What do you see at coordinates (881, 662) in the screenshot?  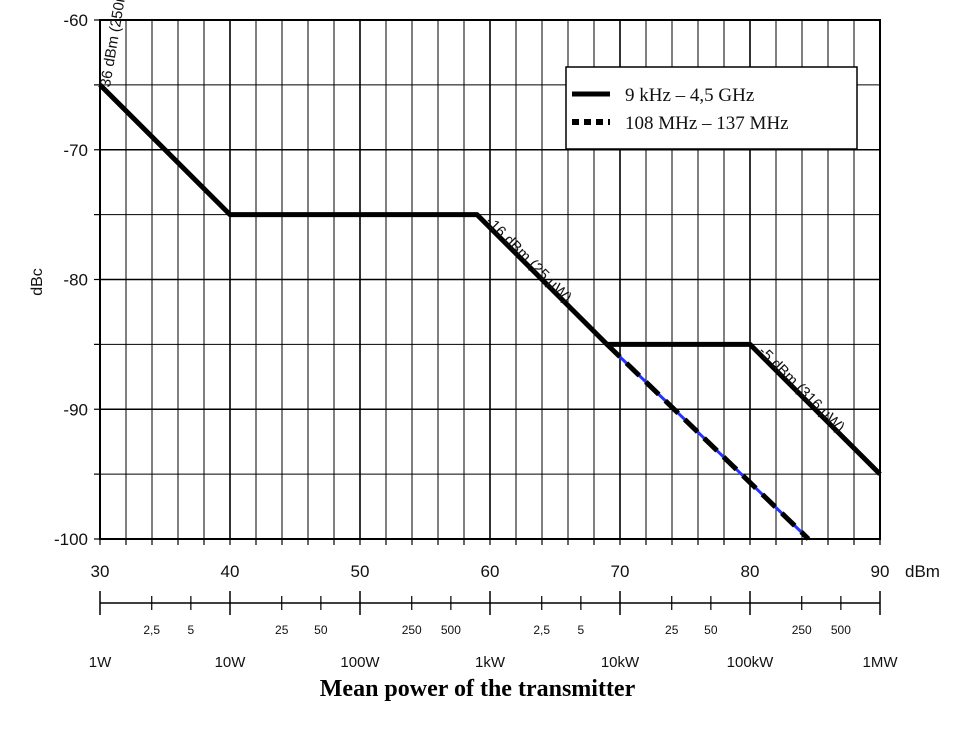 I see `watt-major-label: 1MW` at bounding box center [881, 662].